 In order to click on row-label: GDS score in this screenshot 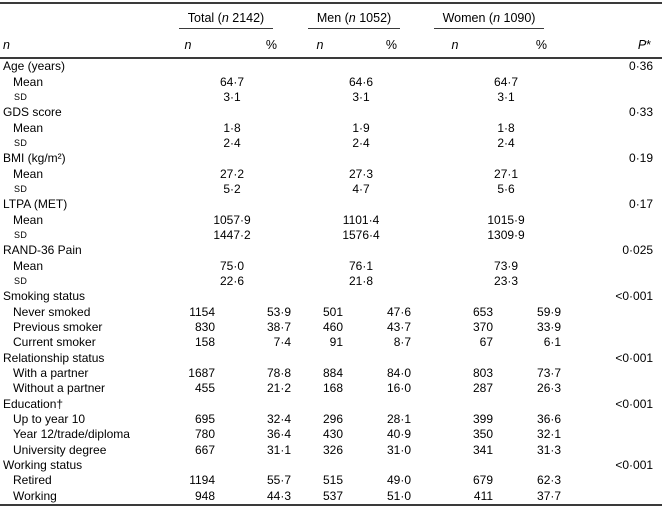, I will do `click(32, 112)`.